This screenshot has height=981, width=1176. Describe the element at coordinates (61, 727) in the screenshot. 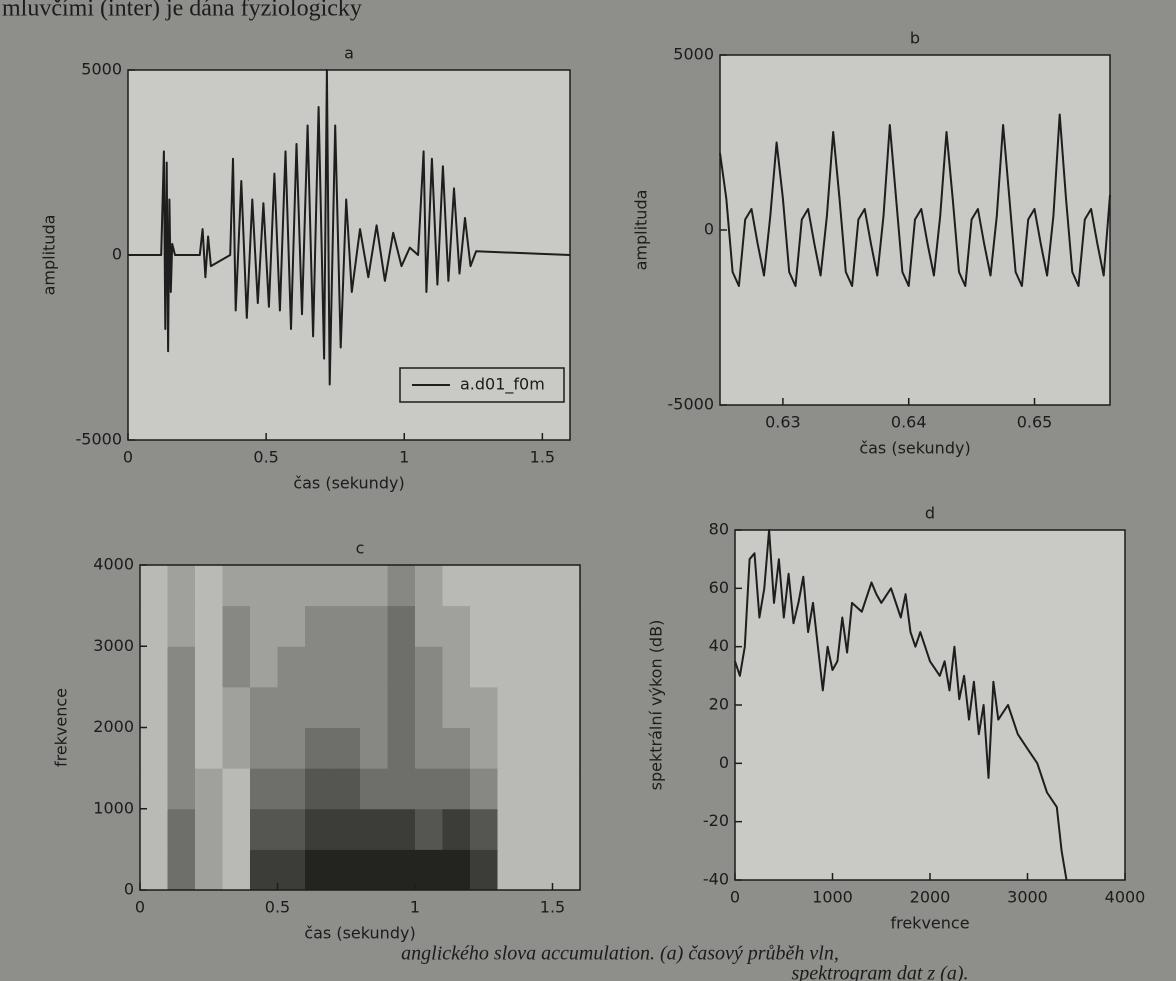

I see `y-axis-label: frekvence` at that location.